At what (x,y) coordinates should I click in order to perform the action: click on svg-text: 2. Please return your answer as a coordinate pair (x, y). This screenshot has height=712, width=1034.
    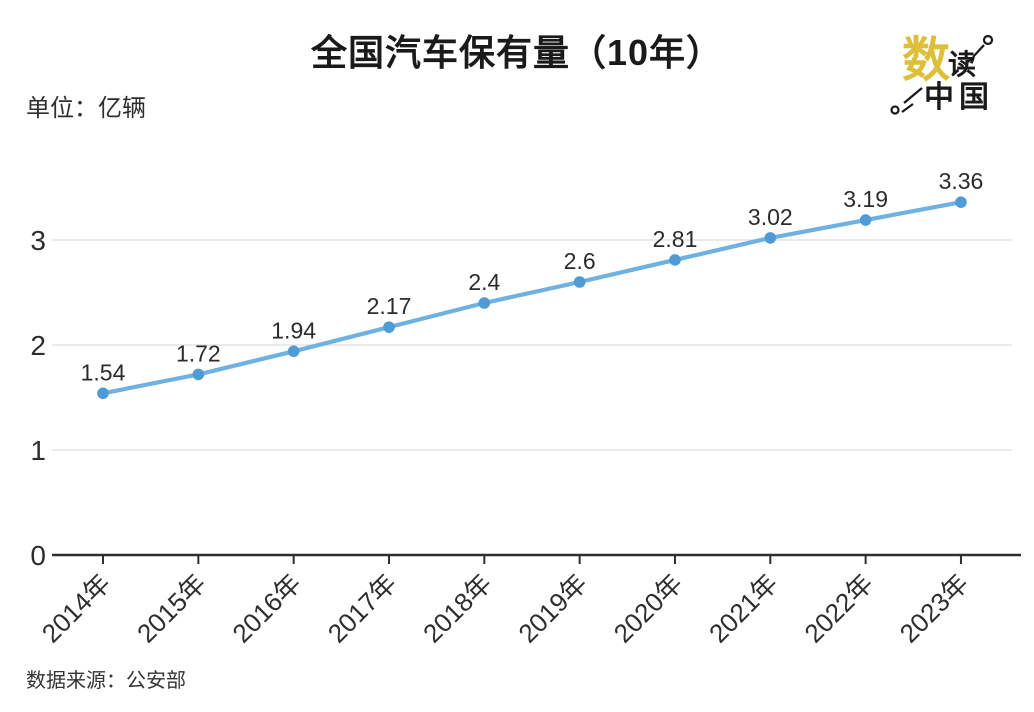
    Looking at the image, I should click on (38, 345).